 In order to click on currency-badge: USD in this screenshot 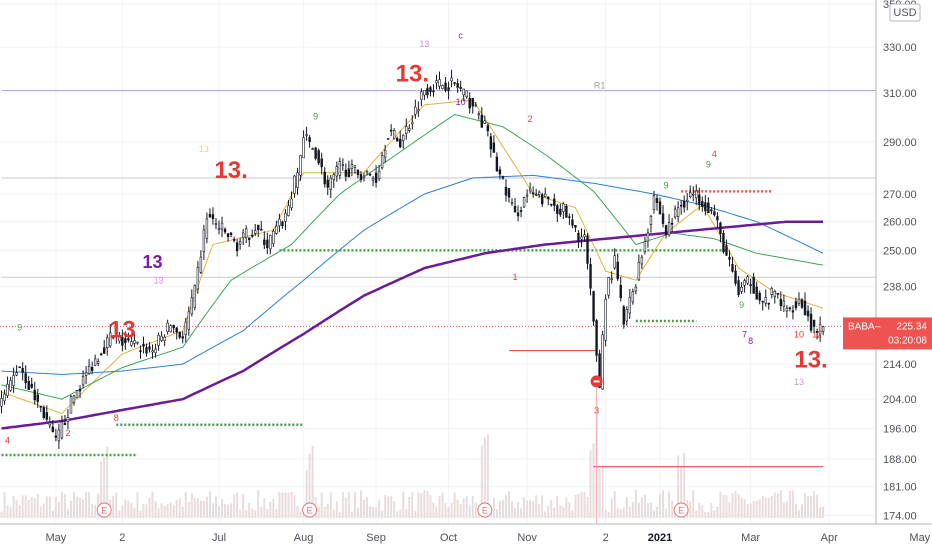, I will do `click(905, 12)`.